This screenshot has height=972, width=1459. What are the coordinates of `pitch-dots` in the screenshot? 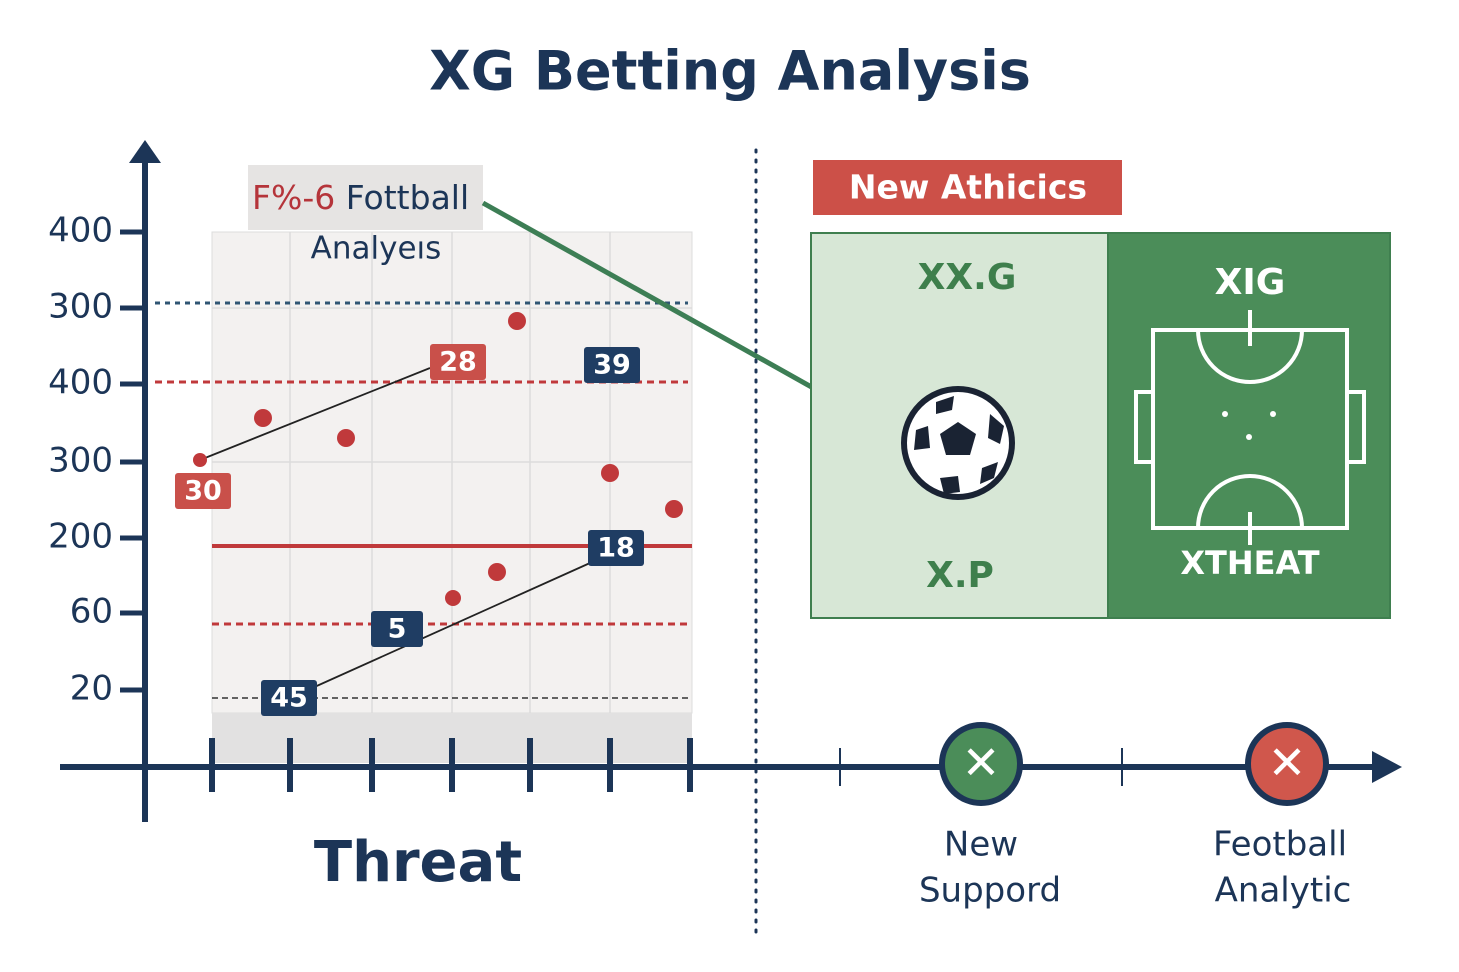 It's located at (1249, 425).